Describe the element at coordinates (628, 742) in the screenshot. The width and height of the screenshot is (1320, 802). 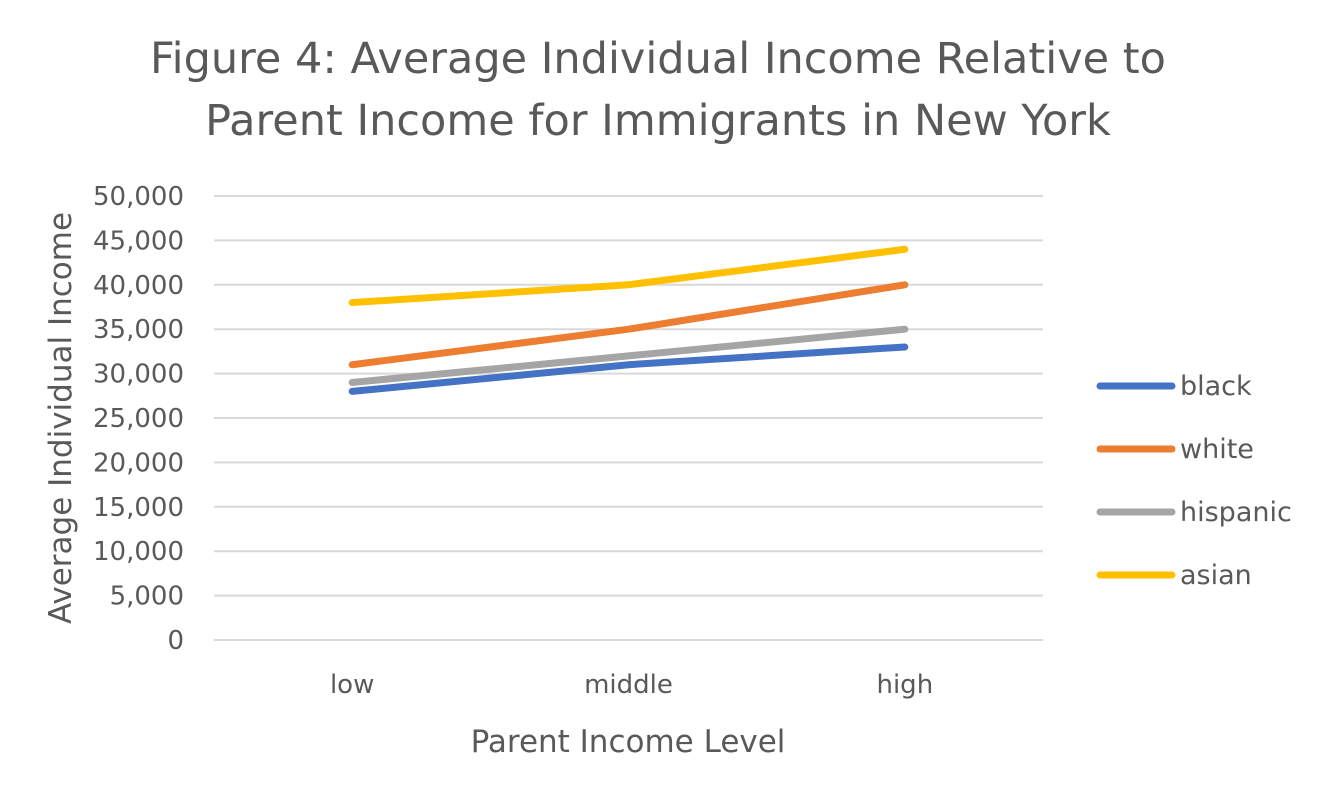
I see `x-axis-title: Parent Income Level` at that location.